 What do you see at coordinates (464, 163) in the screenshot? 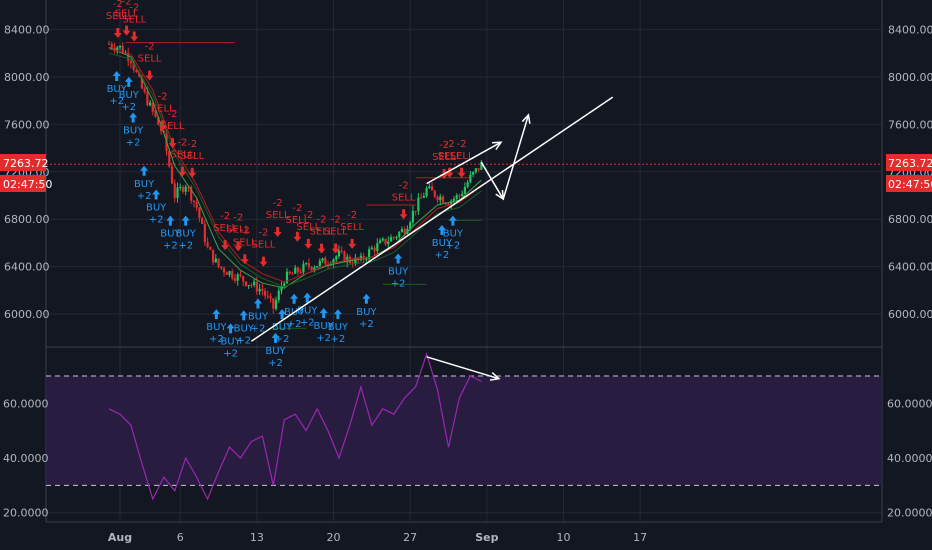
I see `trendline` at bounding box center [464, 163].